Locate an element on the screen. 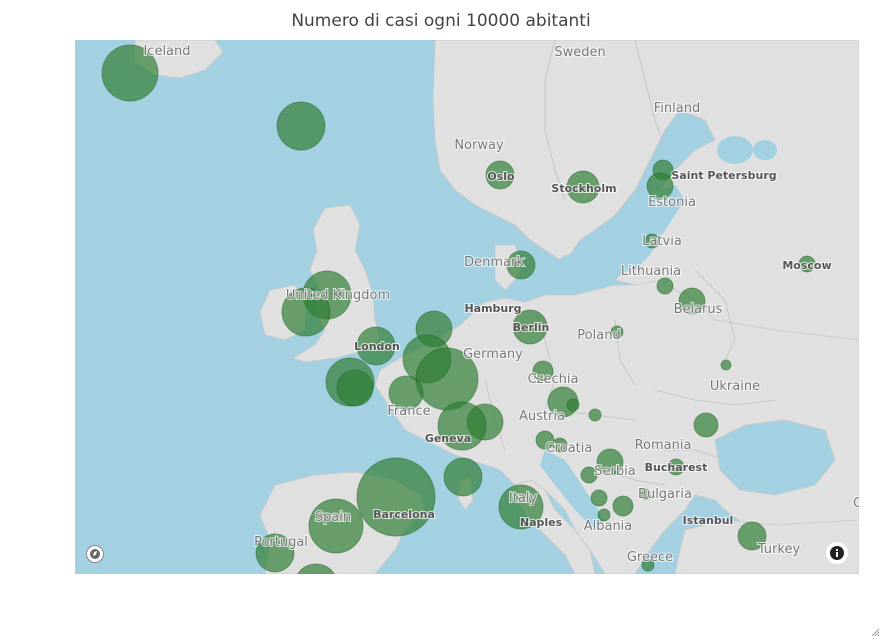 The height and width of the screenshot is (641, 882). label-saint-petersburg: Saint Petersburg is located at coordinates (723, 175).